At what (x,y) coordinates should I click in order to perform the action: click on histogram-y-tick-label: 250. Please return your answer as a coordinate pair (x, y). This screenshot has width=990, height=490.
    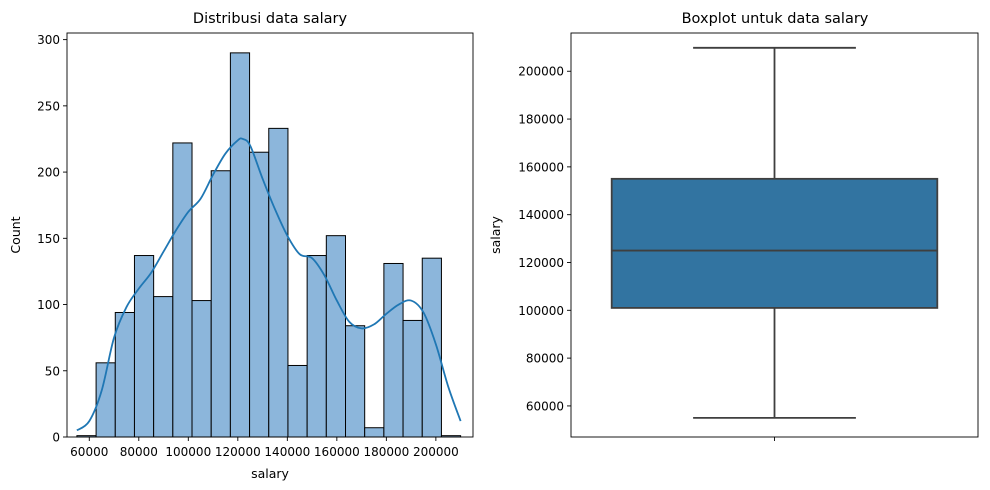
    Looking at the image, I should click on (48, 106).